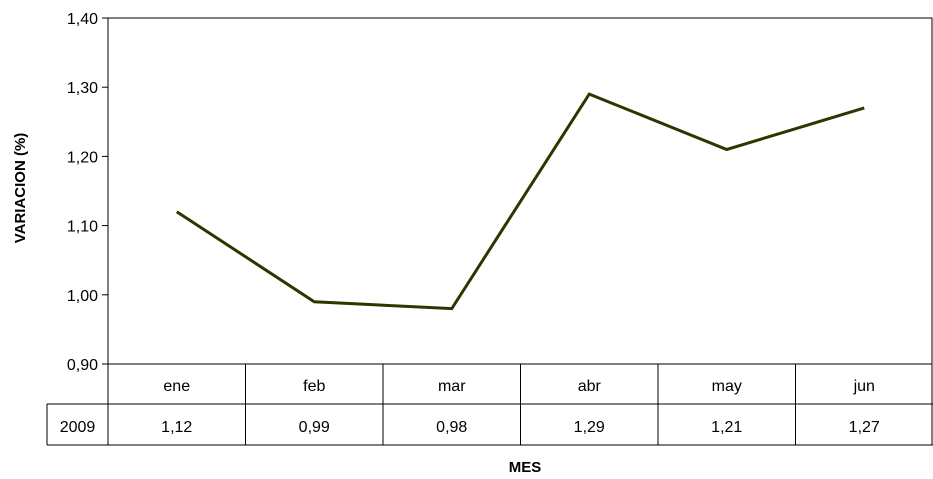 The image size is (933, 479). What do you see at coordinates (864, 427) in the screenshot?
I see `data-label: 1,27` at bounding box center [864, 427].